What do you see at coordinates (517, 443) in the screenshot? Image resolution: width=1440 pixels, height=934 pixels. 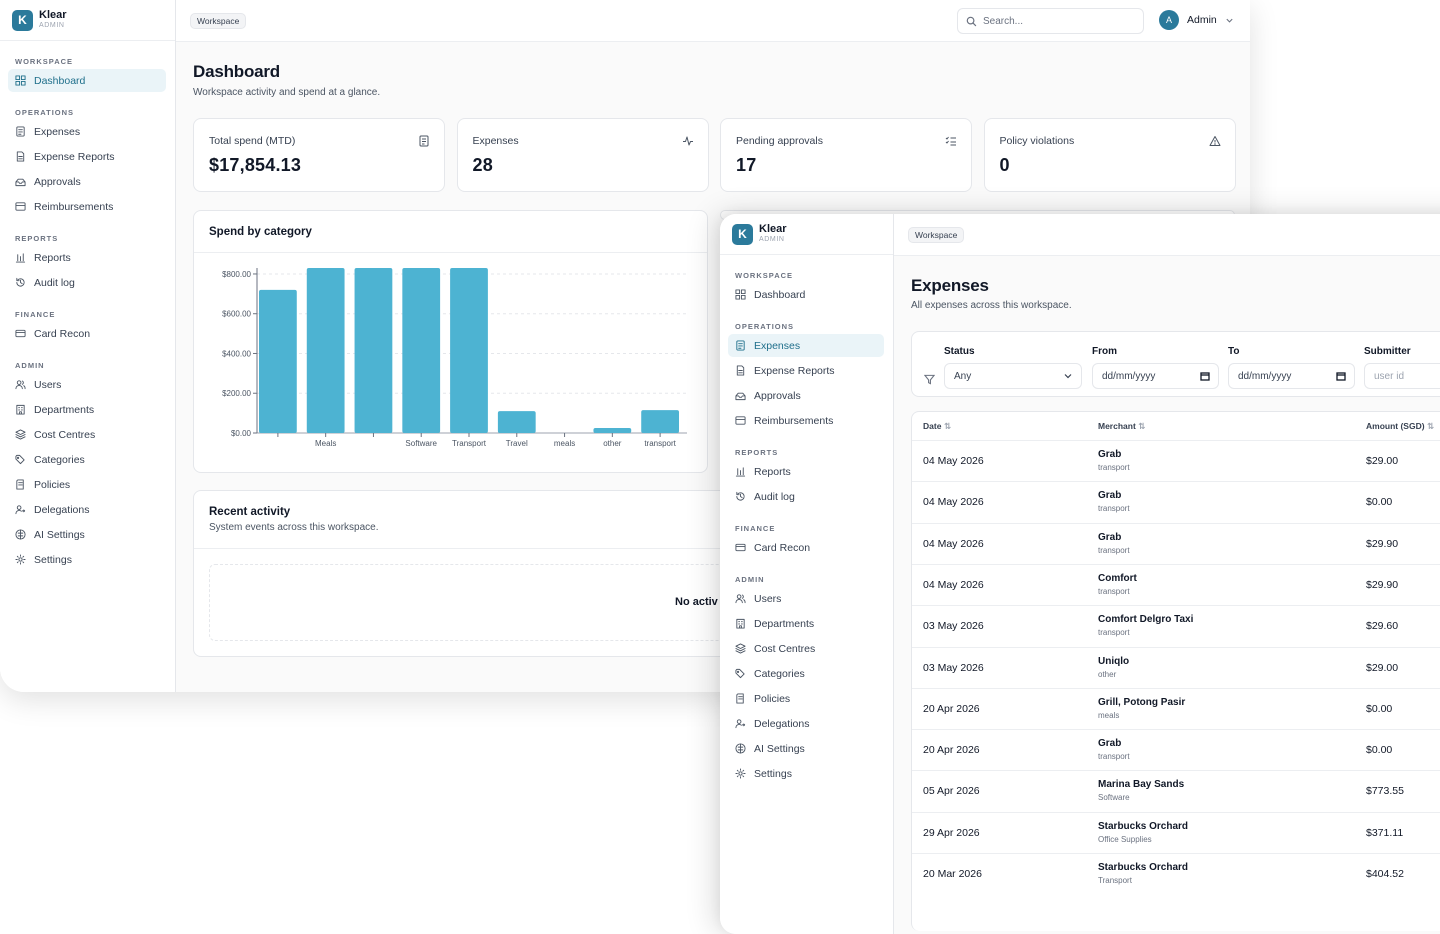 I see `x-tick-label: Travel` at bounding box center [517, 443].